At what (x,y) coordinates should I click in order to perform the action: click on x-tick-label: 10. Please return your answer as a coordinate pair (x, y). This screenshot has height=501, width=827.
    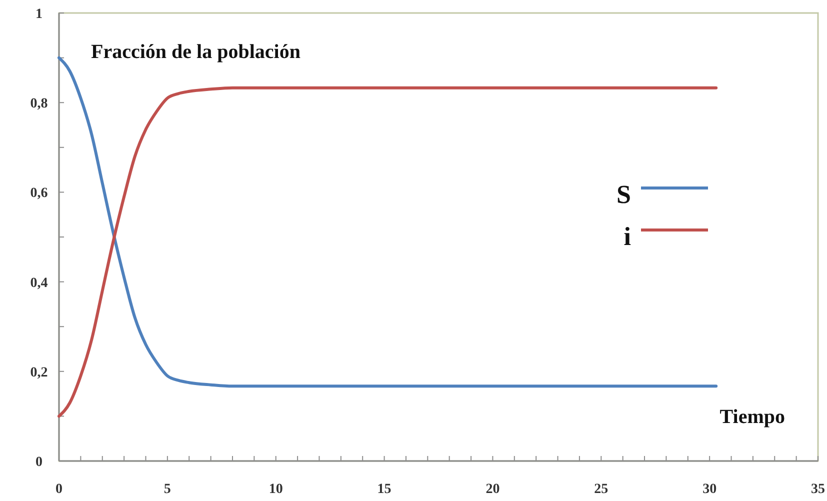
    Looking at the image, I should click on (275, 489).